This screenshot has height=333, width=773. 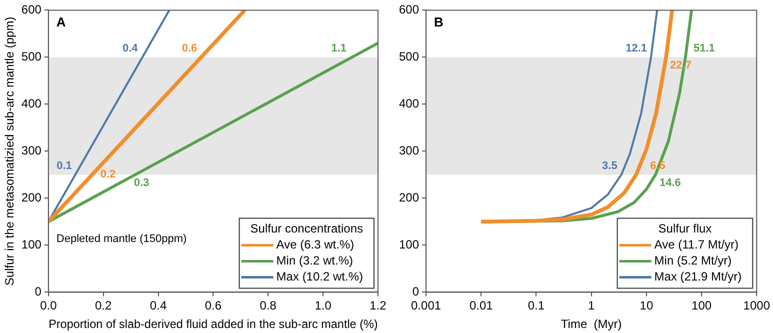 What do you see at coordinates (130, 48) in the screenshot?
I see `annotation: 0.4` at bounding box center [130, 48].